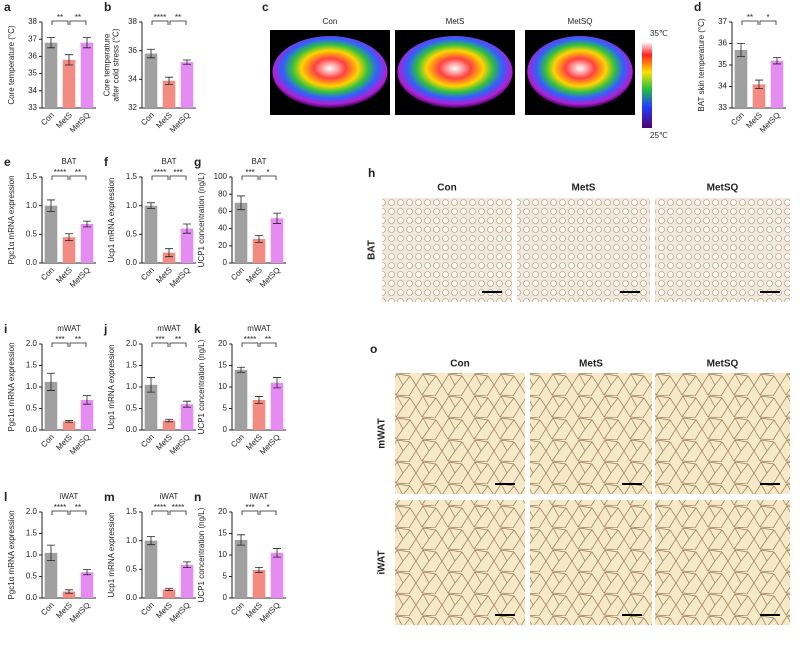 The width and height of the screenshot is (800, 657). Describe the element at coordinates (222, 343) in the screenshot. I see `y-tick-label: 20` at that location.